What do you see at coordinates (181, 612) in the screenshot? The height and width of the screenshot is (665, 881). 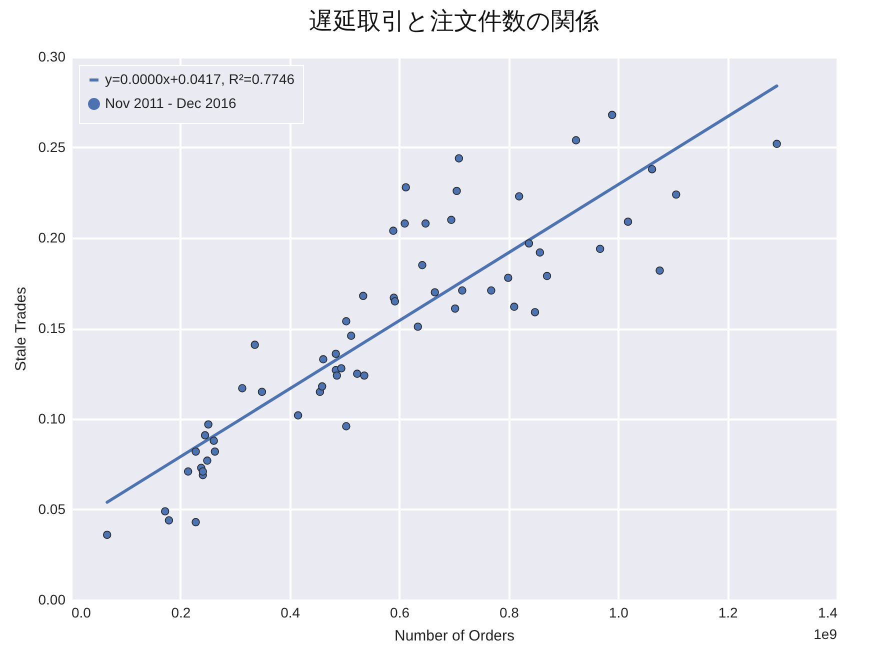 I see `x-tick-label: 0.2` at bounding box center [181, 612].